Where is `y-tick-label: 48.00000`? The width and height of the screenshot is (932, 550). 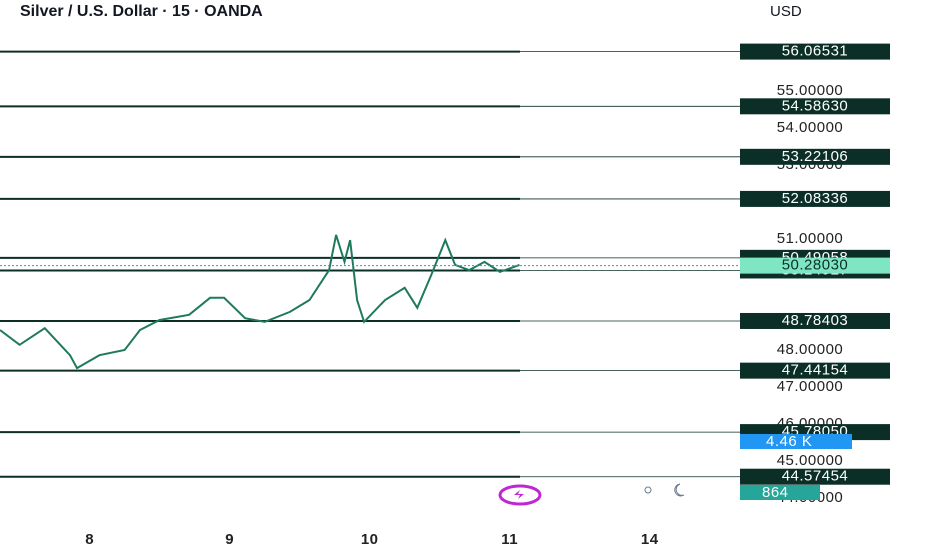
y-tick-label: 48.00000 is located at coordinates (810, 349).